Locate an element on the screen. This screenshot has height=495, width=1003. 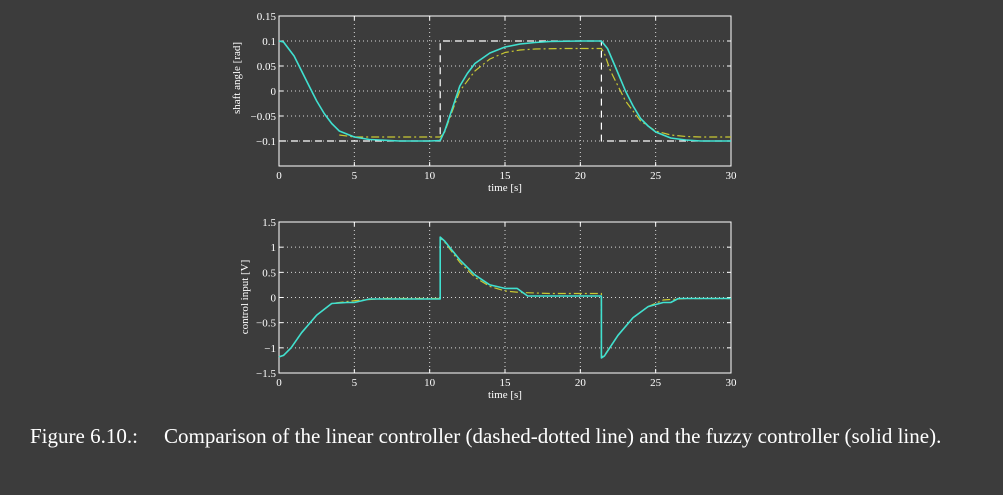
shaft-angle-fuzzy-line is located at coordinates (504, 91).